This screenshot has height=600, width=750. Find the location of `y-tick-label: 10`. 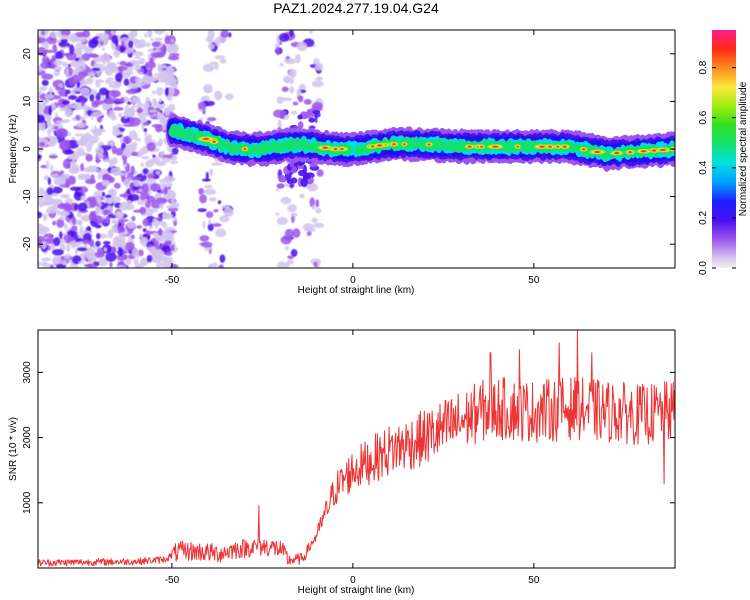

y-tick-label: 10 is located at coordinates (27, 101).